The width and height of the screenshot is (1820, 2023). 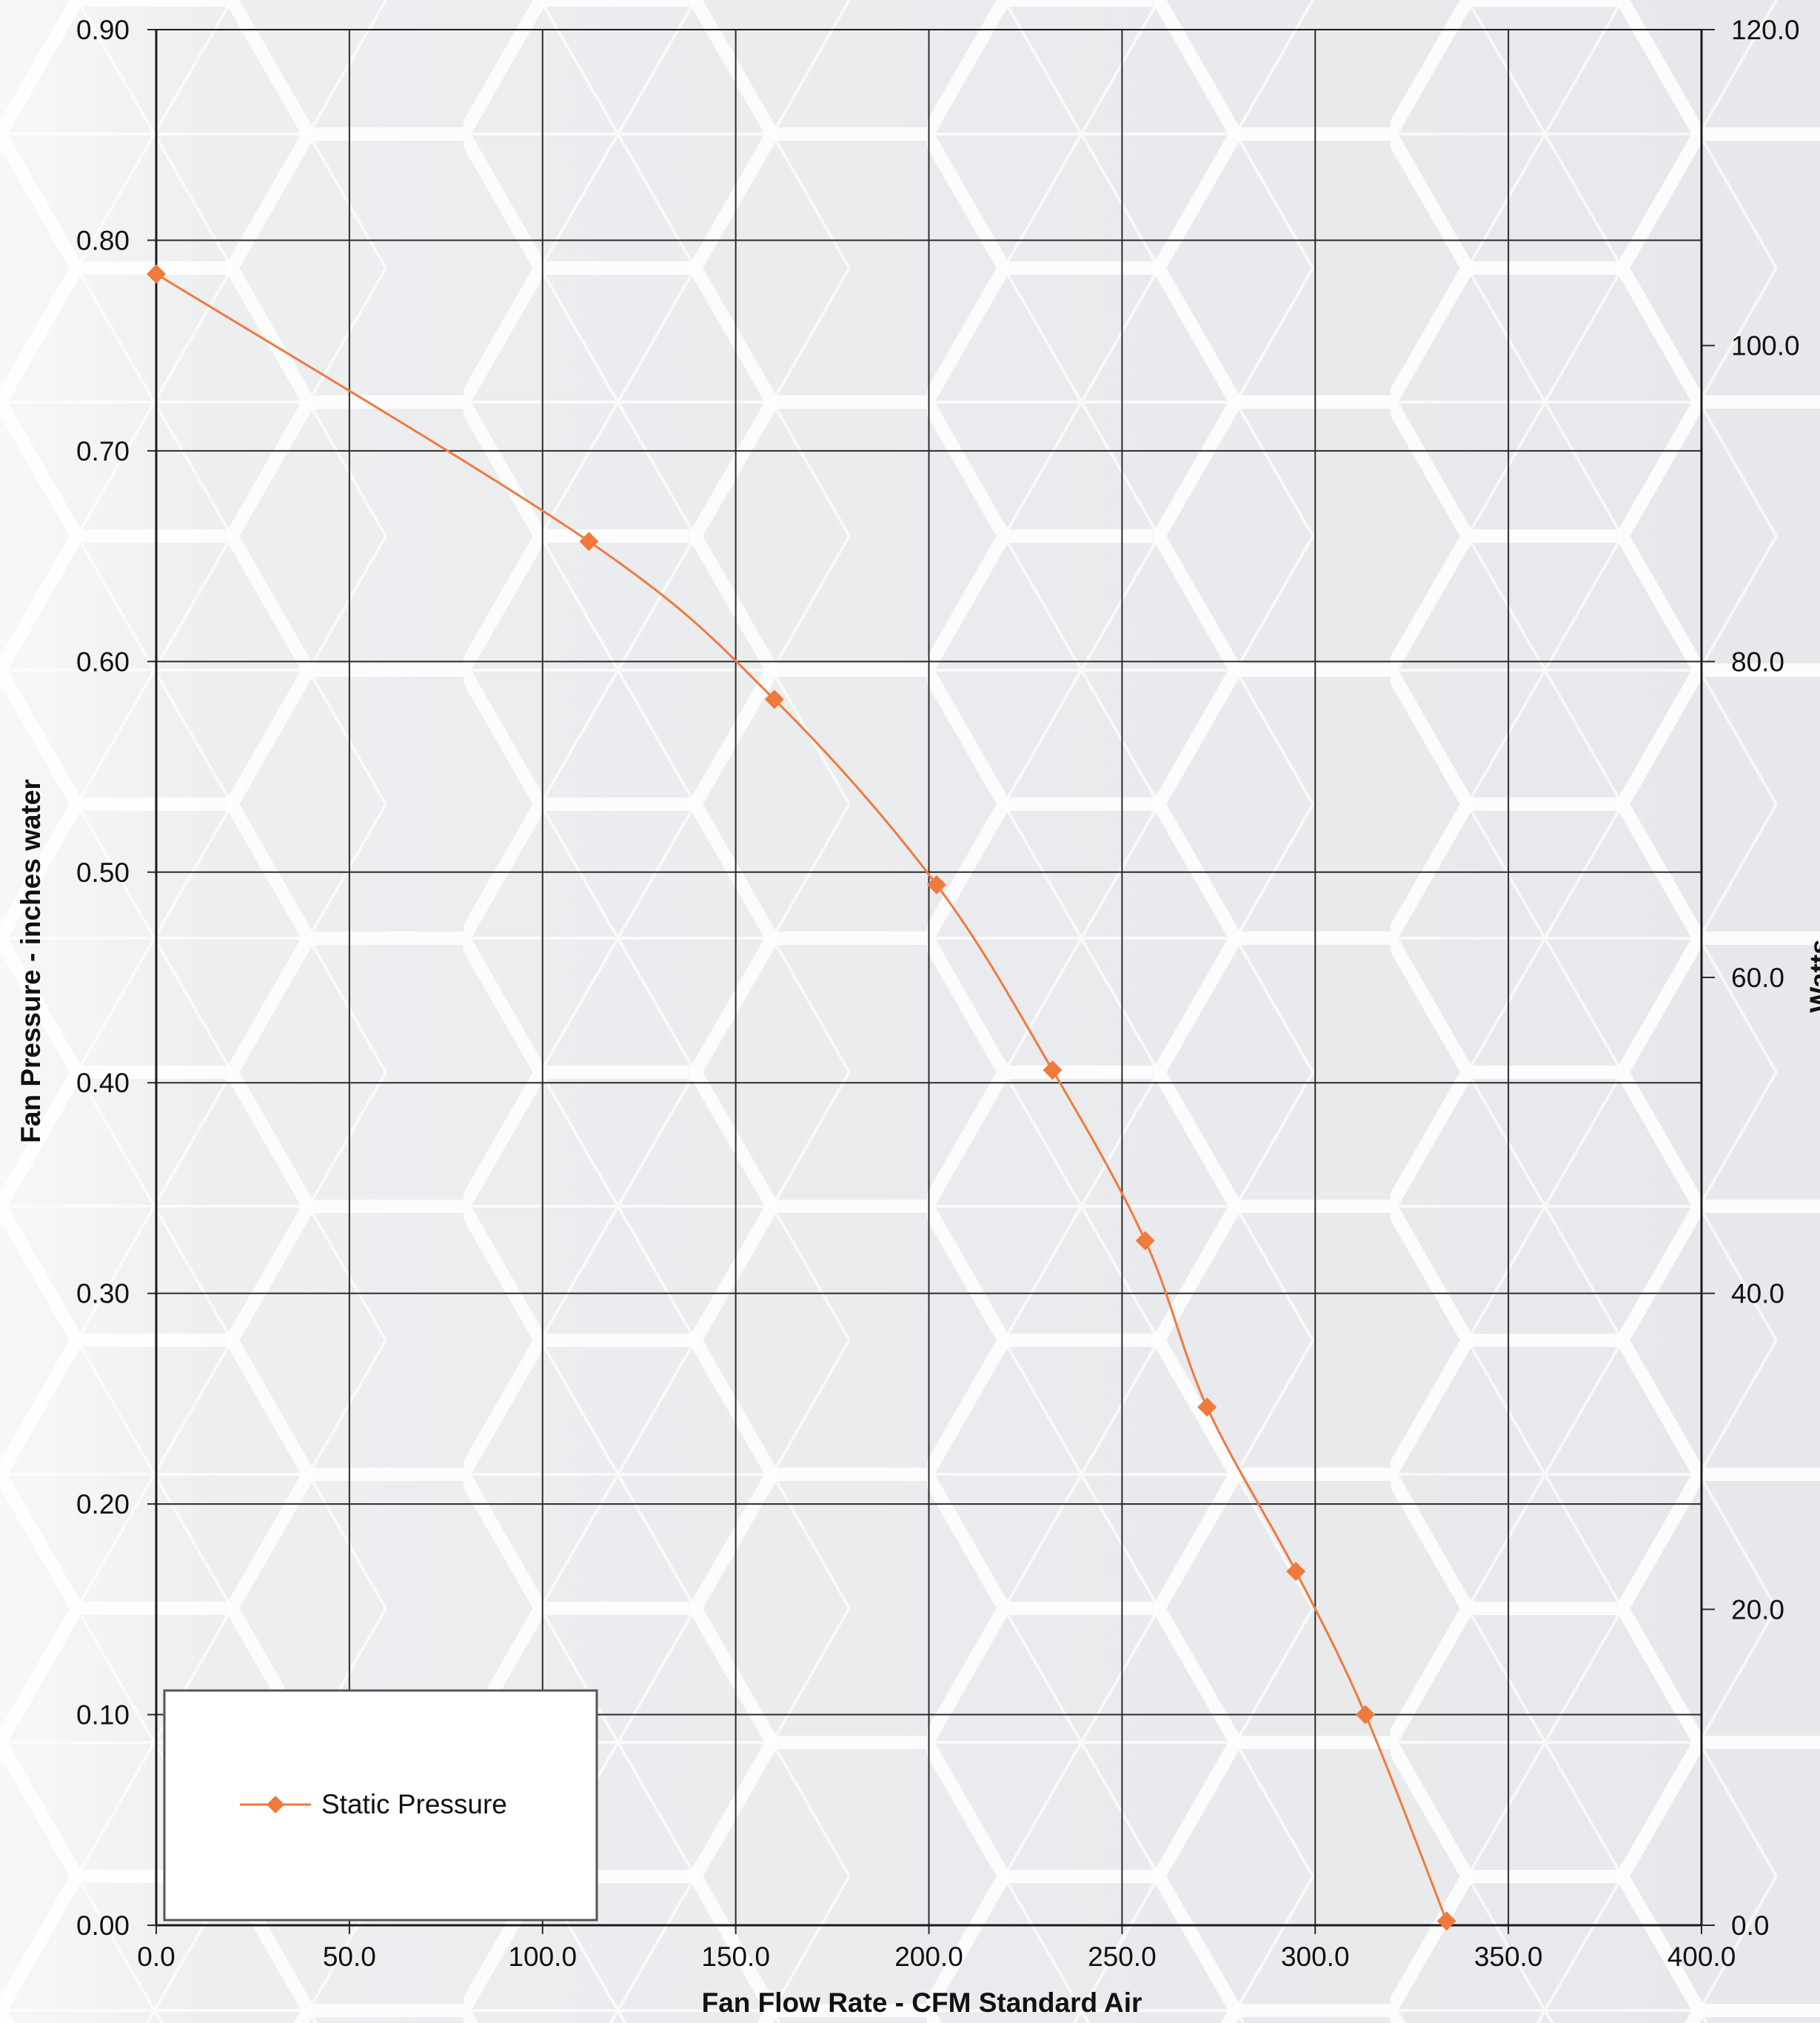 I want to click on y2-tick-label: 120.0, so click(x=1766, y=30).